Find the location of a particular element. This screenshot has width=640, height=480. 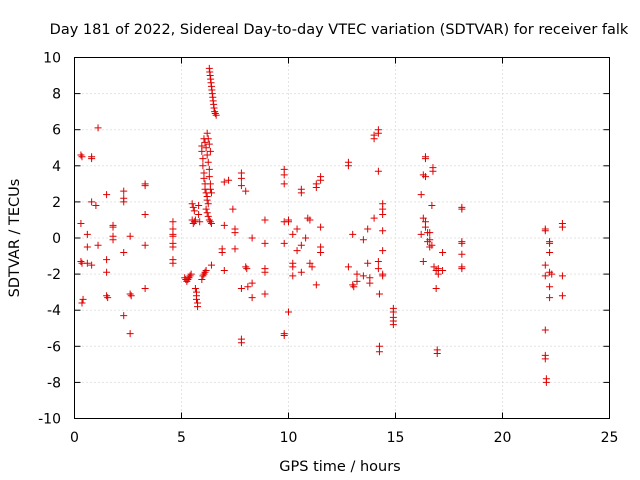

x-axis-label: GPS time / hours is located at coordinates (339, 467).